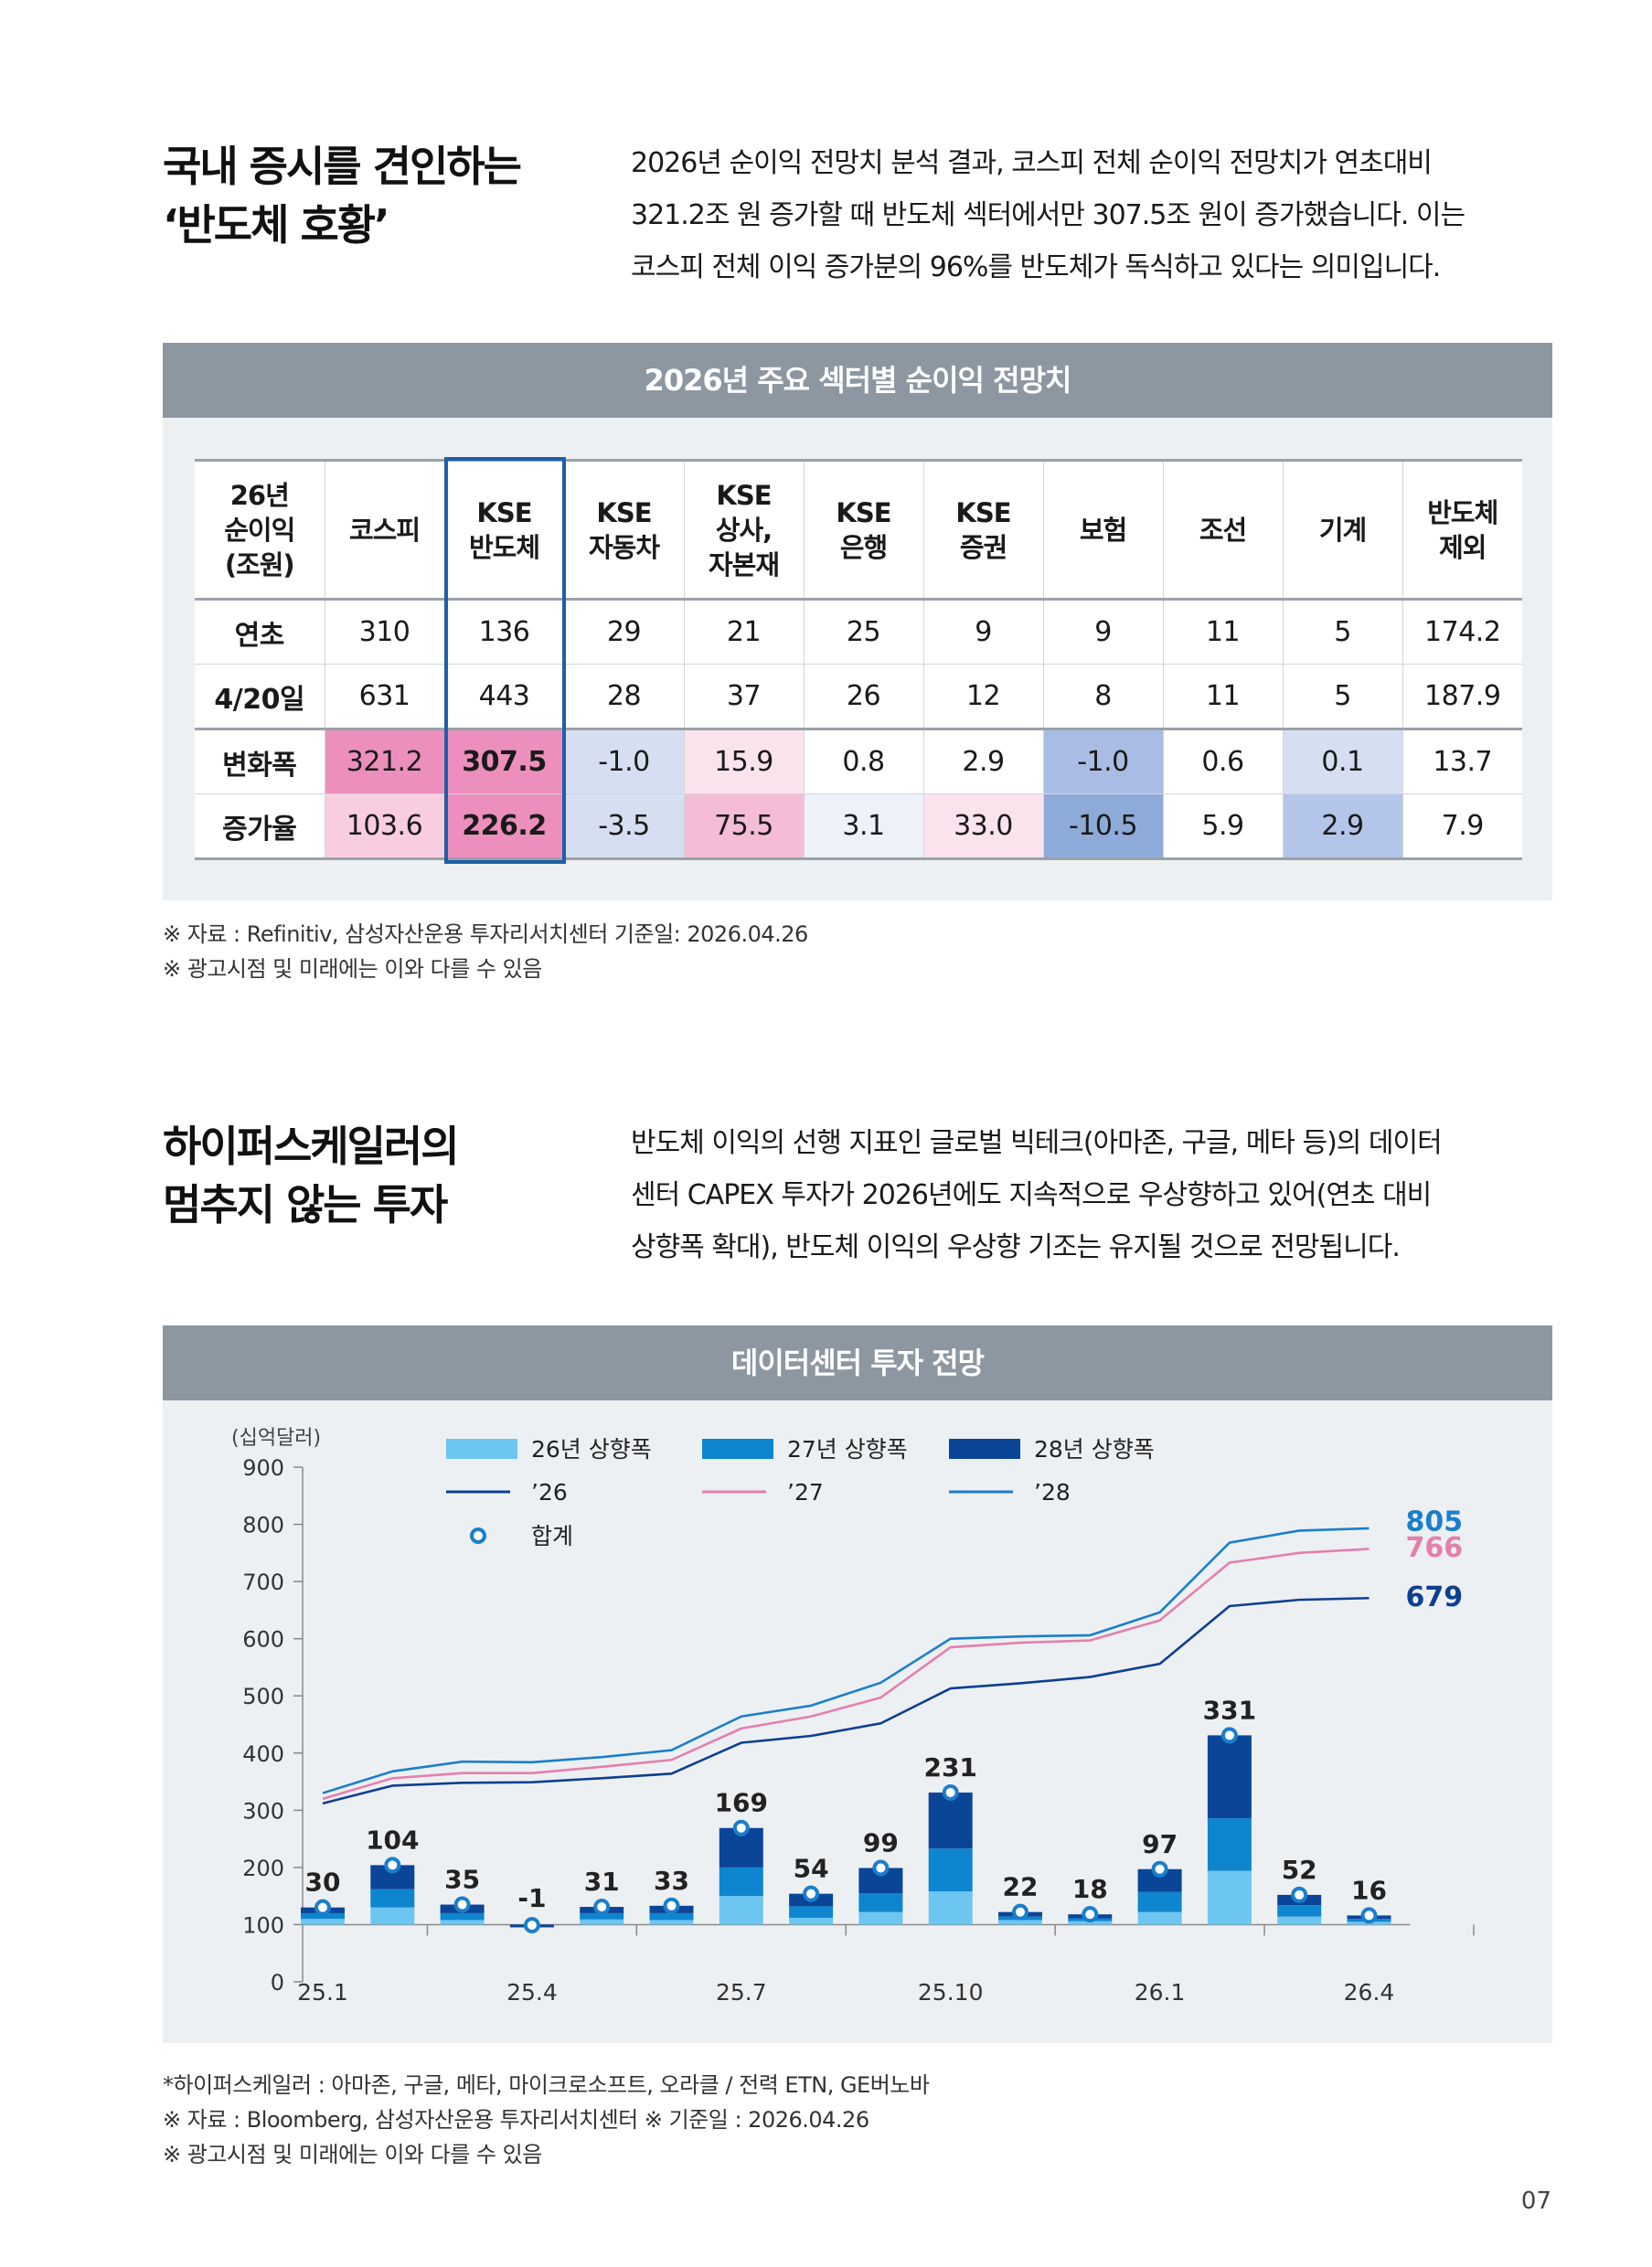 This screenshot has height=2267, width=1652. What do you see at coordinates (602, 1882) in the screenshot?
I see `total-label: 31` at bounding box center [602, 1882].